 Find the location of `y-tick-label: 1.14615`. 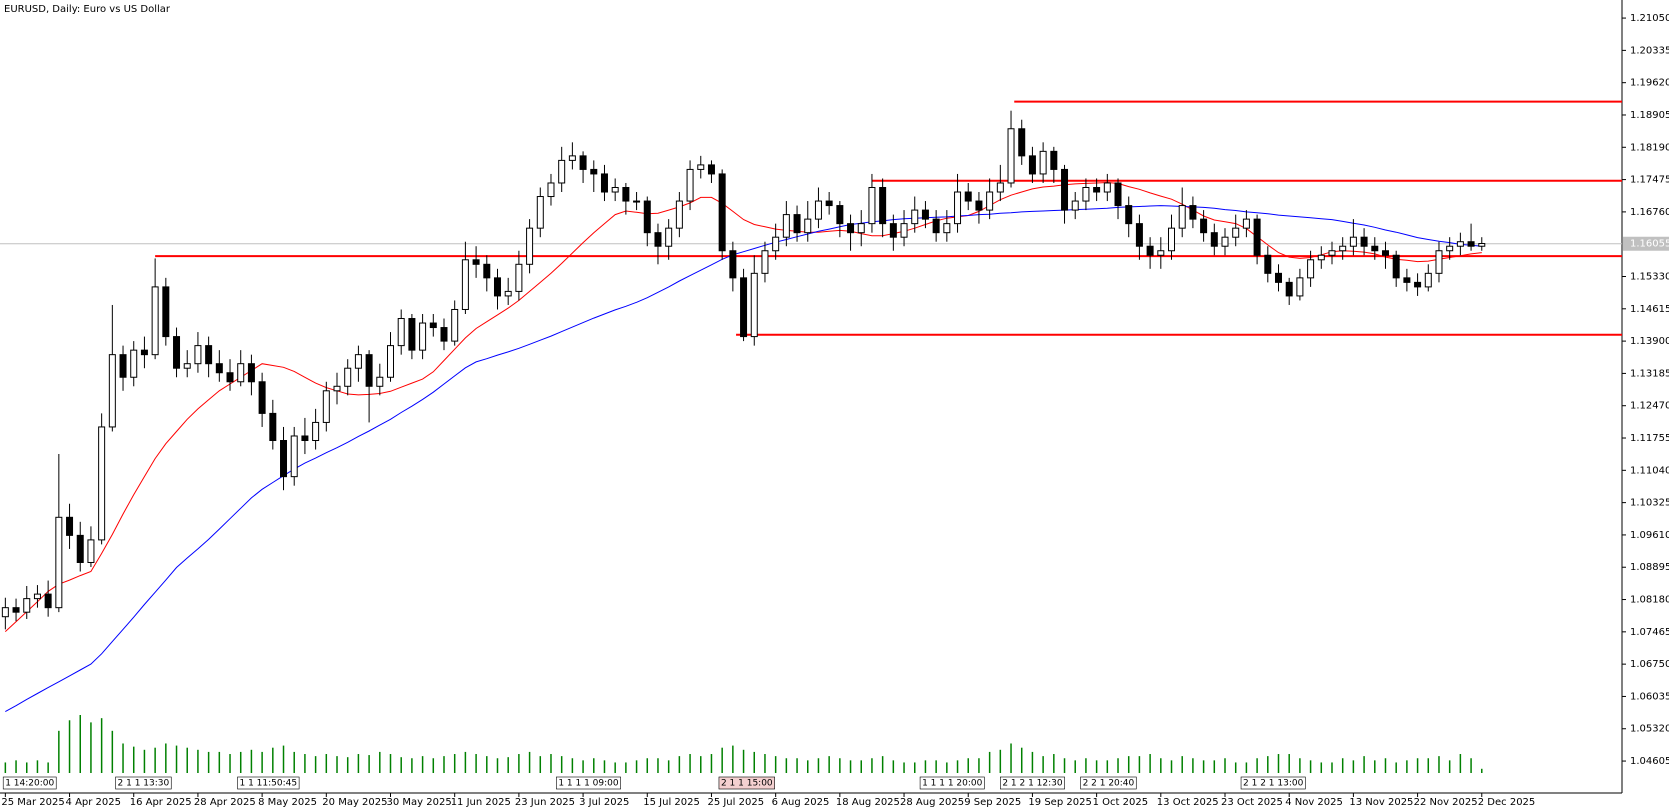

y-tick-label: 1.14615 is located at coordinates (1649, 309).